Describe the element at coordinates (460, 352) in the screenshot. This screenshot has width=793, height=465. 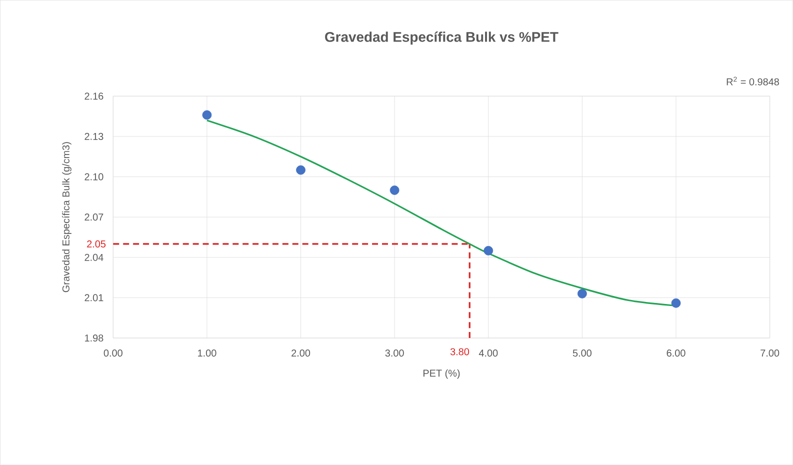
I see `ref-line-label: 3.80` at that location.